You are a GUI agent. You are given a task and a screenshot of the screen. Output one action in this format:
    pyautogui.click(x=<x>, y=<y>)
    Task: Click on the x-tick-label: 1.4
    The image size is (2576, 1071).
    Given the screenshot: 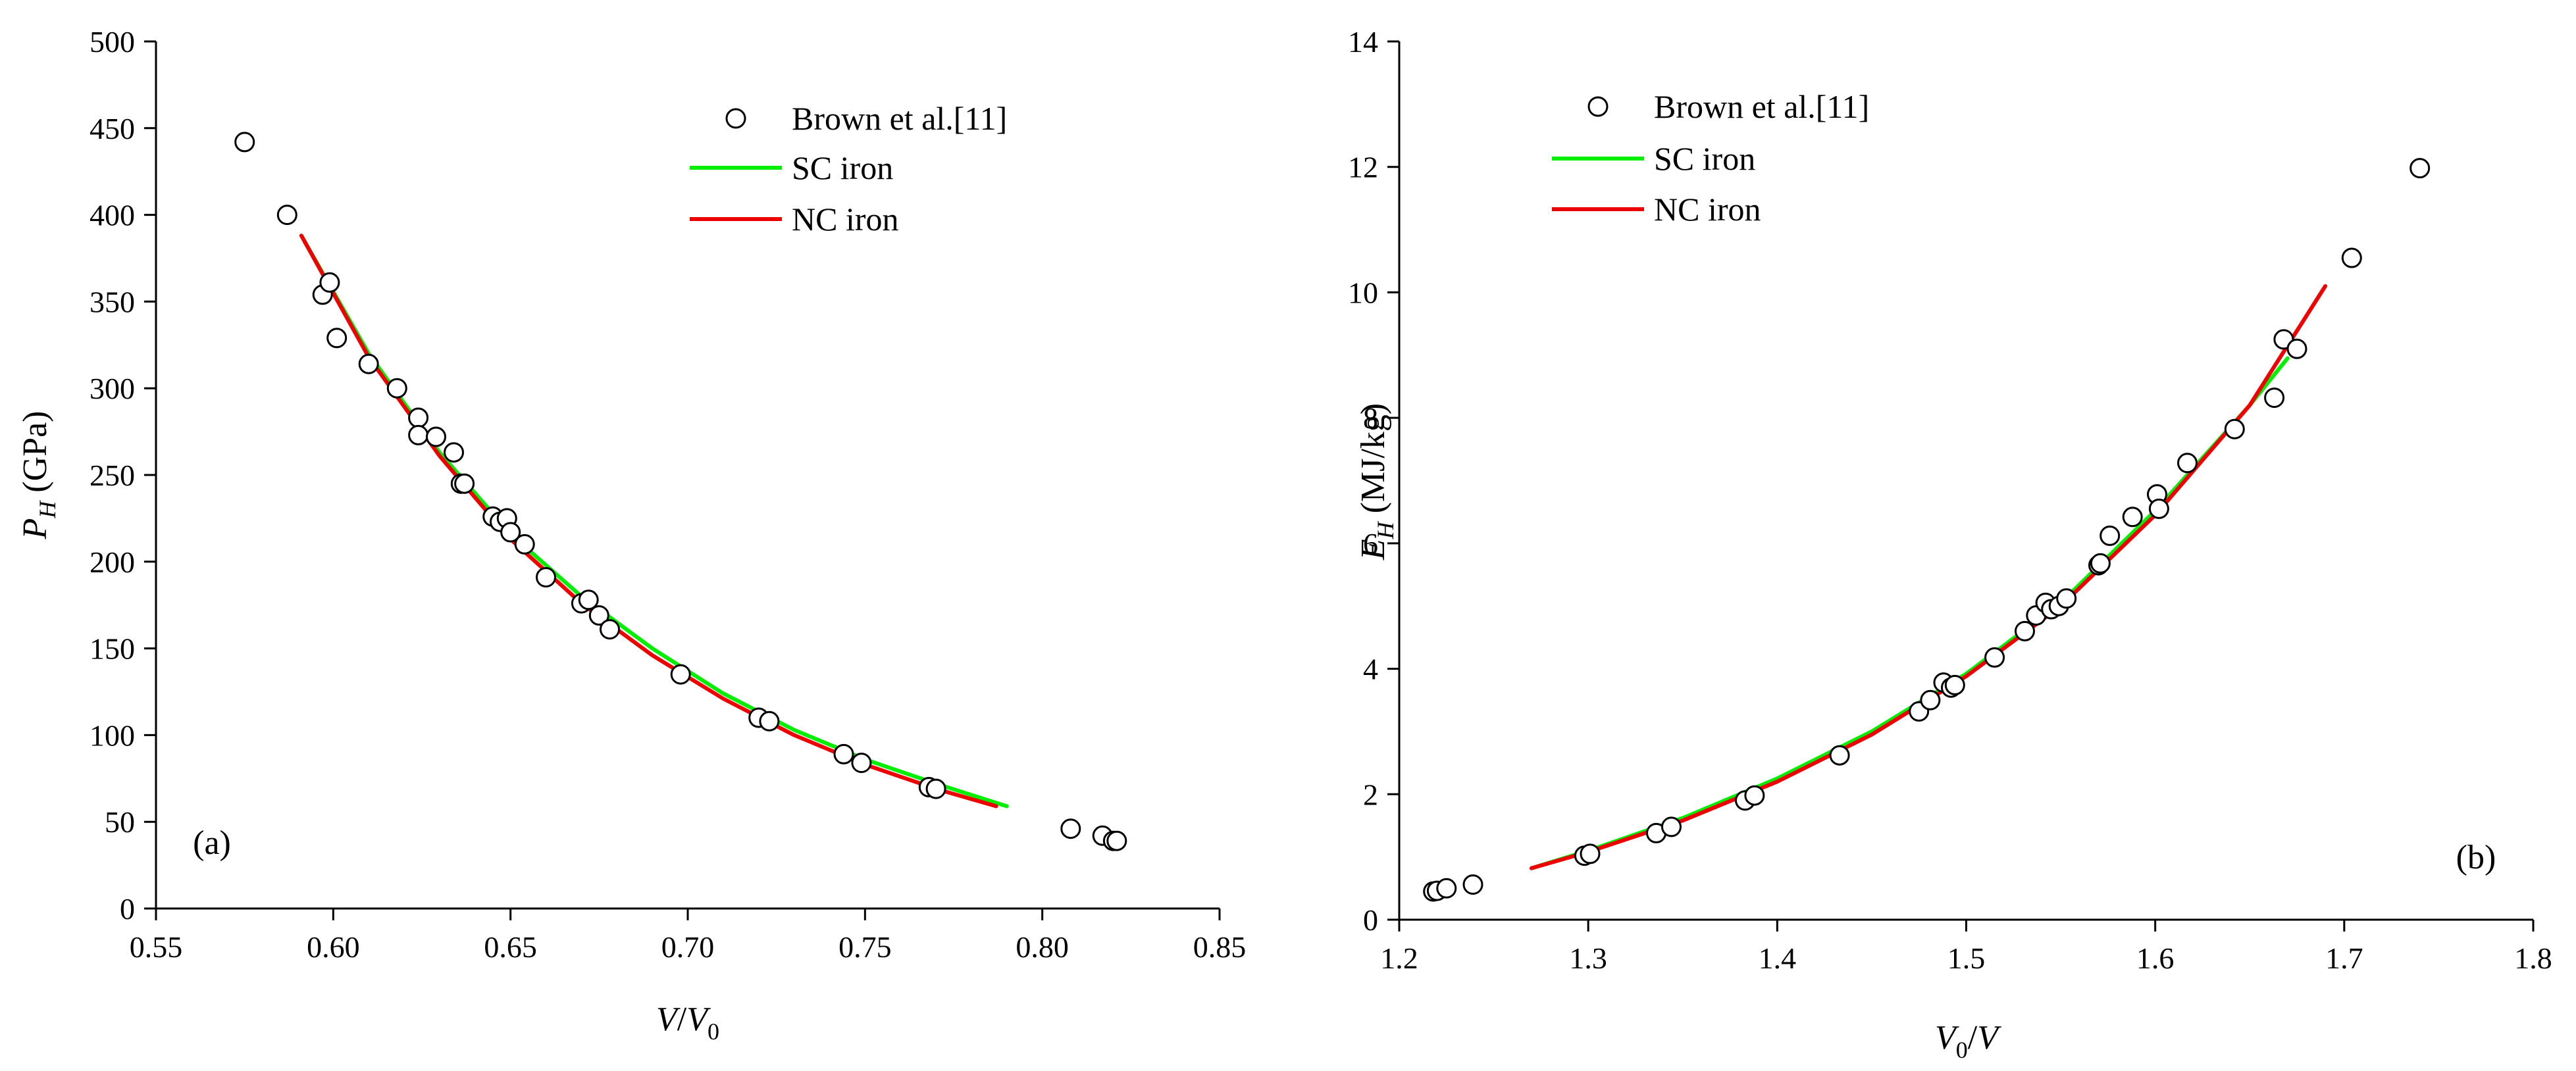 What is the action you would take?
    pyautogui.click(x=1778, y=958)
    